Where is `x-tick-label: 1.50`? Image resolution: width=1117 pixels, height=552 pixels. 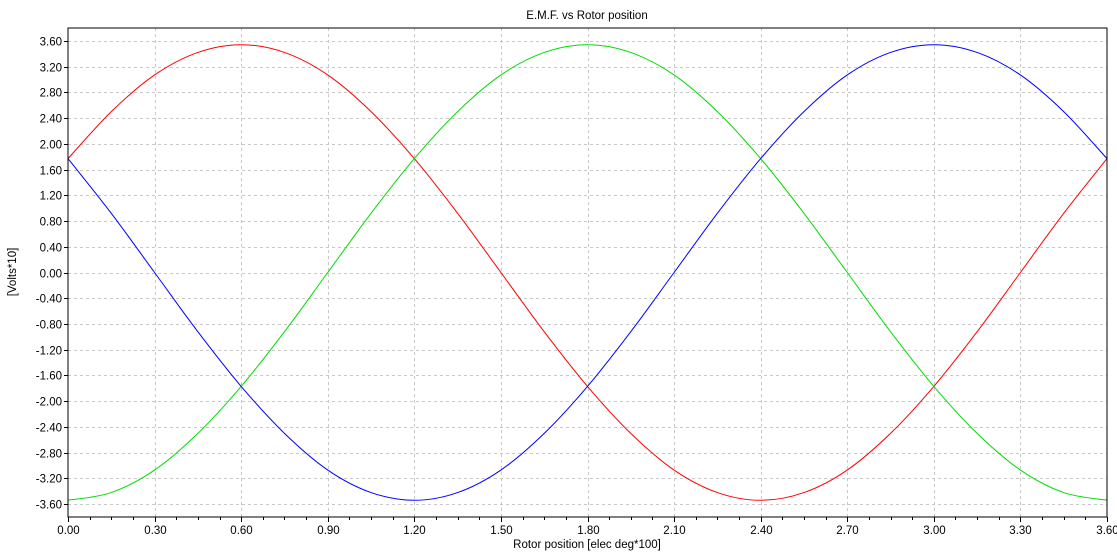
x-tick-label: 1.50 is located at coordinates (501, 531).